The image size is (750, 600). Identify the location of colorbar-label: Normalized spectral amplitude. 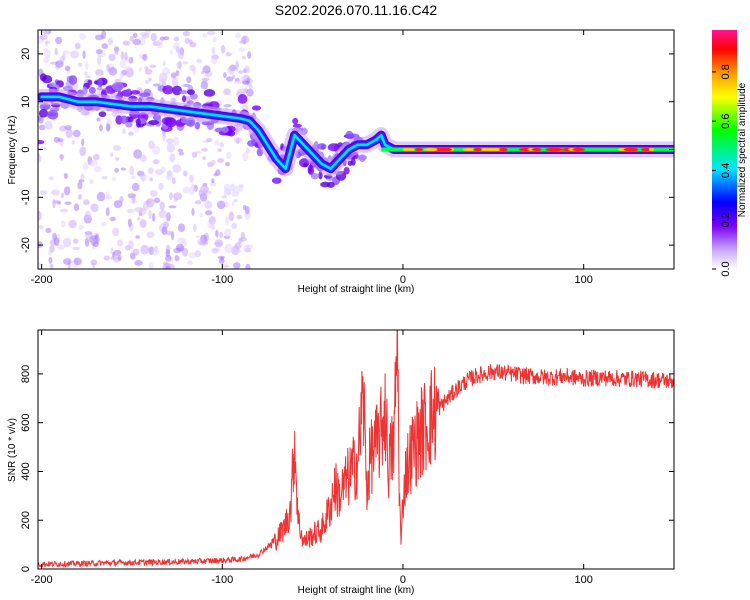
(742, 149).